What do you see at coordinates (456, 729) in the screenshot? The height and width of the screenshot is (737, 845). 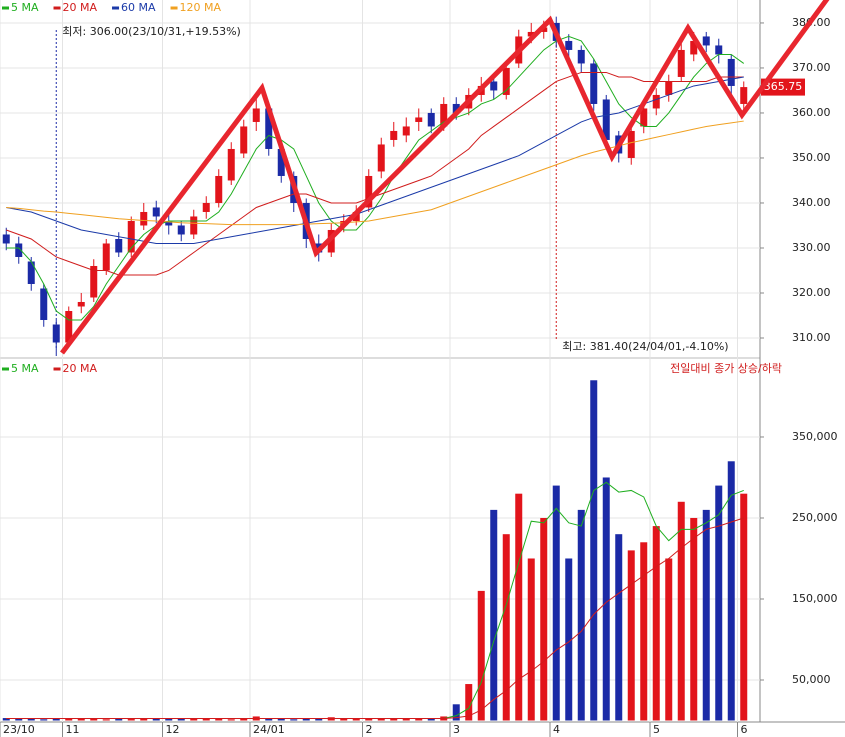 I see `x-tick-label: 3` at bounding box center [456, 729].